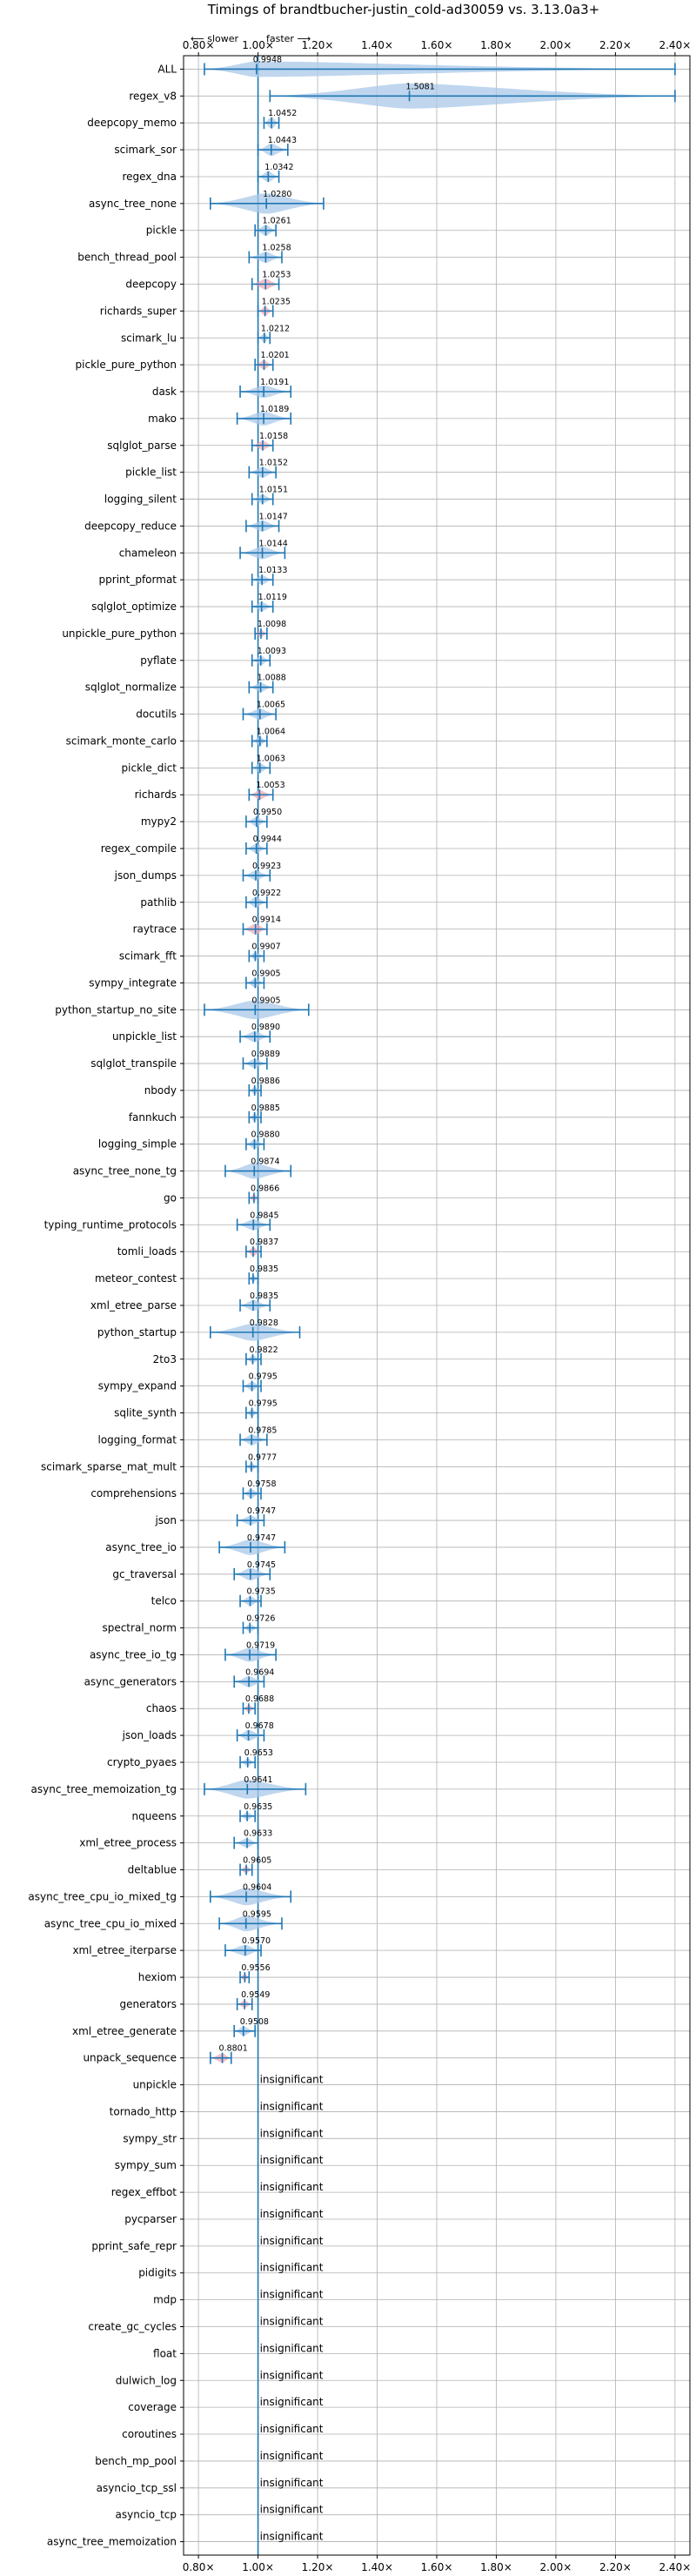 This screenshot has height=2576, width=696. Describe the element at coordinates (261, 1538) in the screenshot. I see `value-annotation: 0.9747` at that location.